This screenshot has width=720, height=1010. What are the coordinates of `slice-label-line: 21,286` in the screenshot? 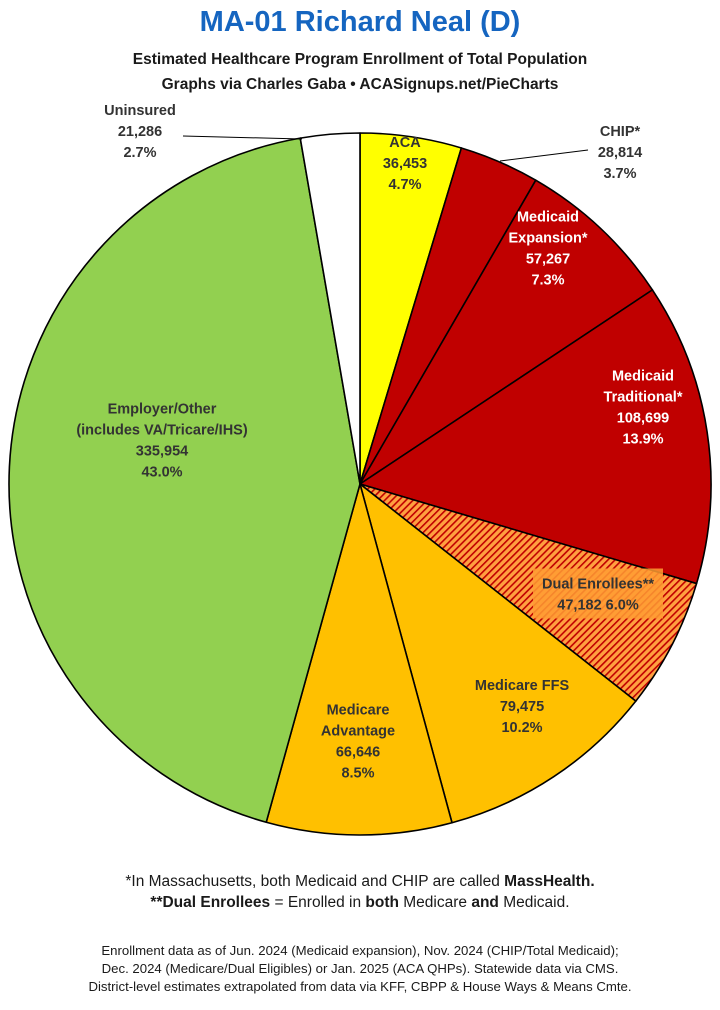 It's located at (140, 132).